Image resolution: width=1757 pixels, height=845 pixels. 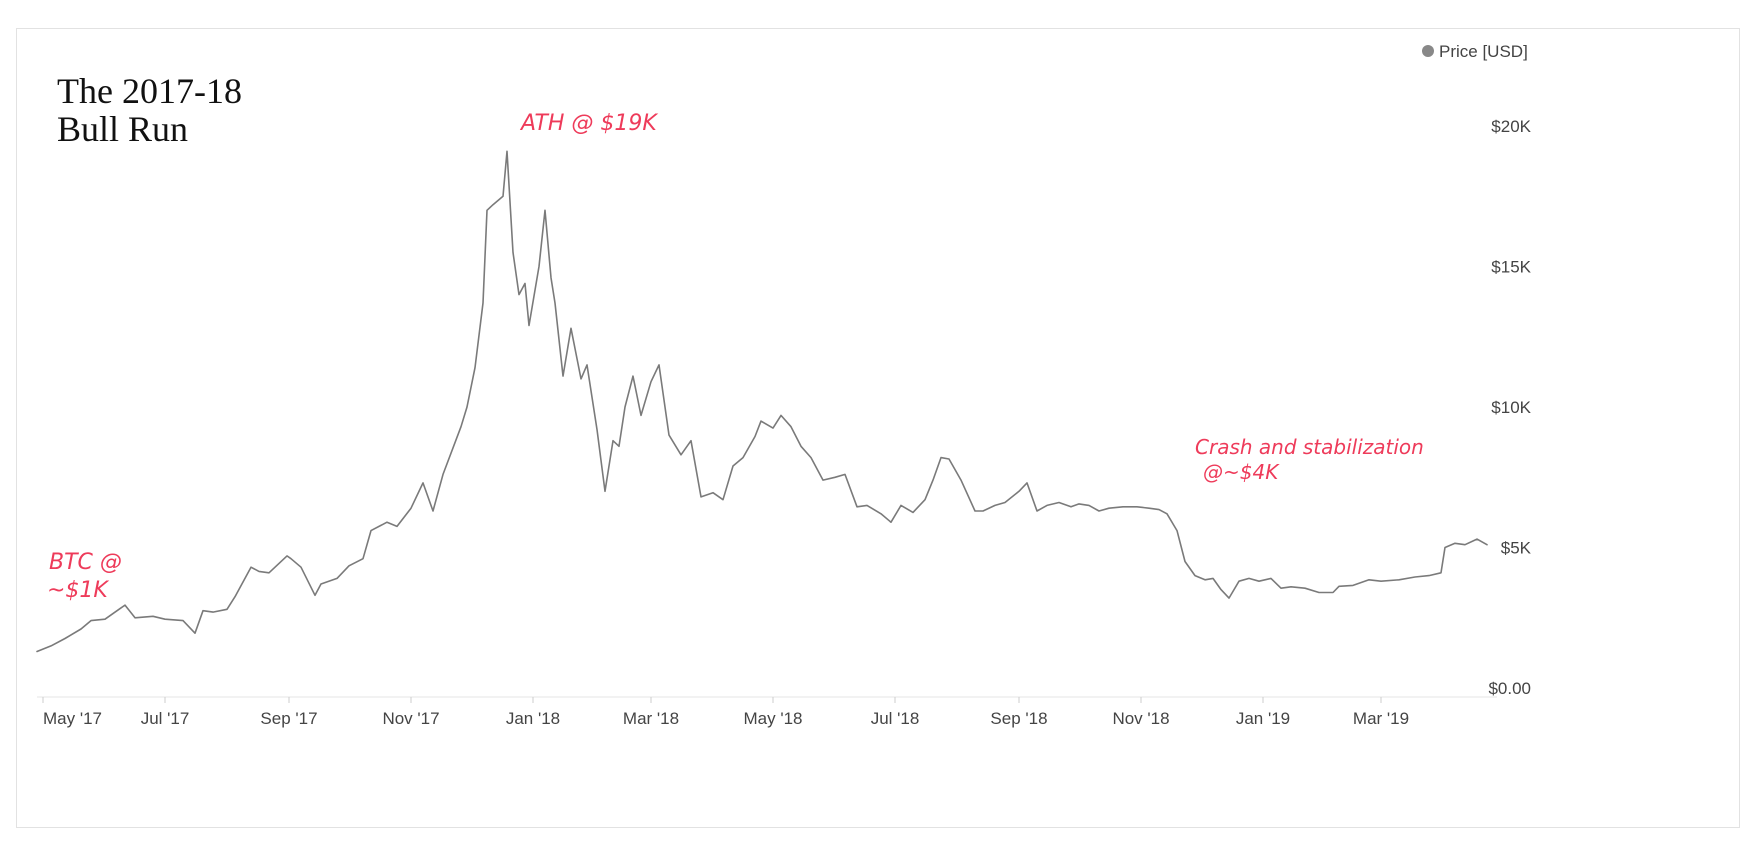 What do you see at coordinates (1018, 718) in the screenshot?
I see `x-tick-label: Sep '18` at bounding box center [1018, 718].